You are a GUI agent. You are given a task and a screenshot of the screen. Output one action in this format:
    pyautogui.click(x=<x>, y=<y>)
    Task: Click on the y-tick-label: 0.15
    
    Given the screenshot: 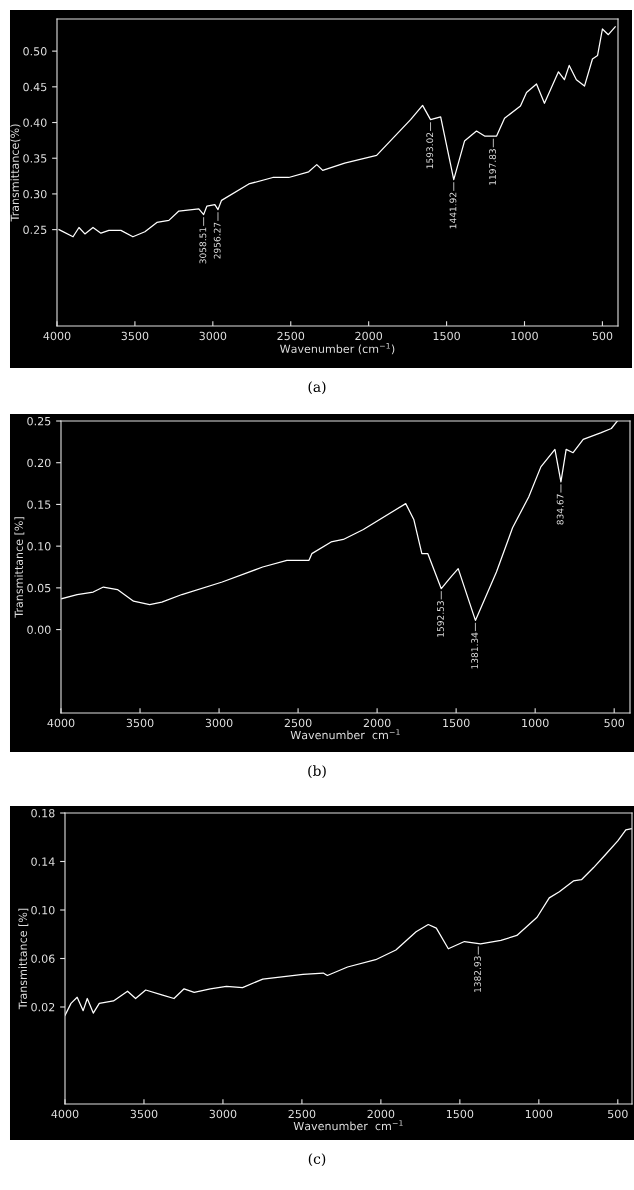 What is the action you would take?
    pyautogui.click(x=39, y=504)
    